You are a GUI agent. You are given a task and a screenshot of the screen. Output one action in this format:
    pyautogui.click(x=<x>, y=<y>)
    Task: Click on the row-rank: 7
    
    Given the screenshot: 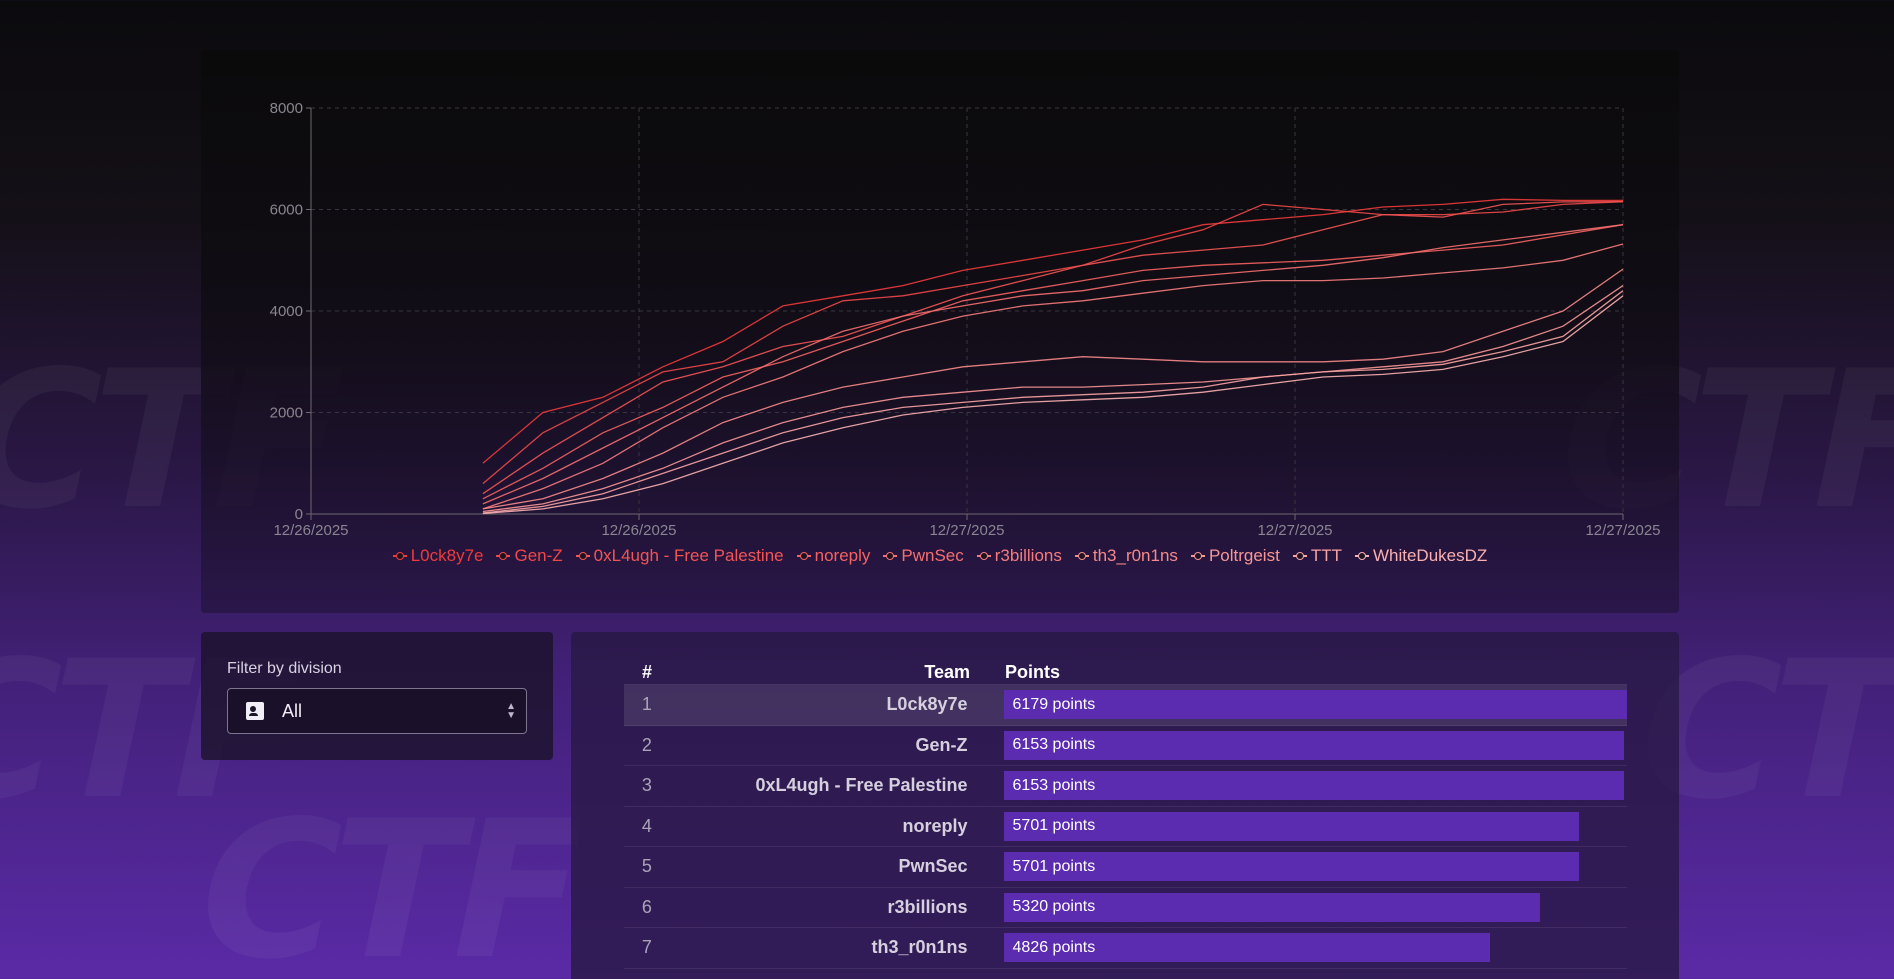 What is the action you would take?
    pyautogui.click(x=646, y=947)
    